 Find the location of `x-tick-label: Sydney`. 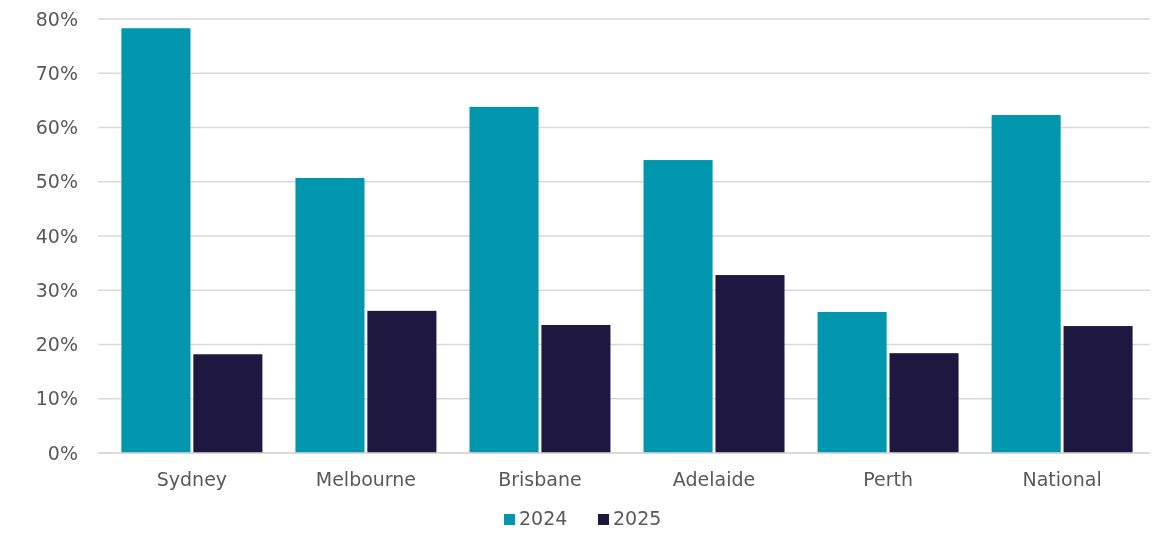

x-tick-label: Sydney is located at coordinates (192, 479).